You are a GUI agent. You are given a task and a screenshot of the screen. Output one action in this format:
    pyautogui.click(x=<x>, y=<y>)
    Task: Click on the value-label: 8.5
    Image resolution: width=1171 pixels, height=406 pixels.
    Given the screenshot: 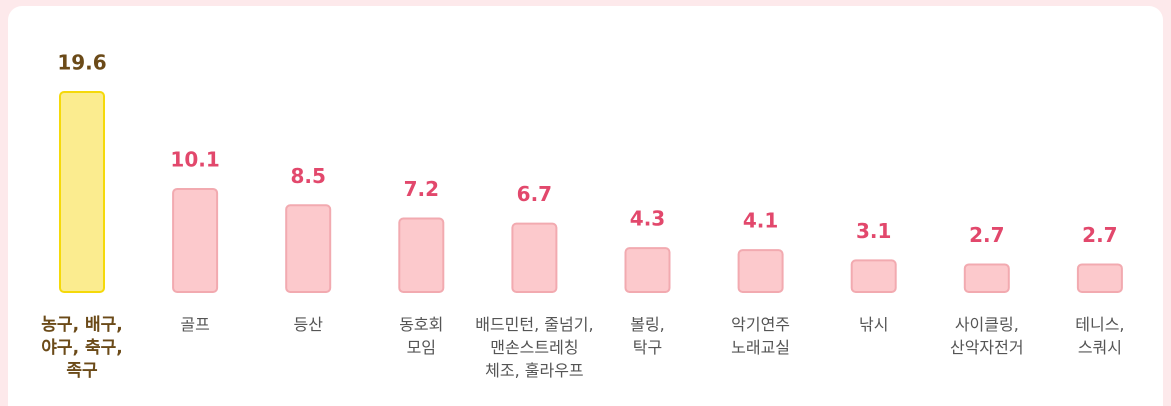 What is the action you would take?
    pyautogui.click(x=307, y=176)
    